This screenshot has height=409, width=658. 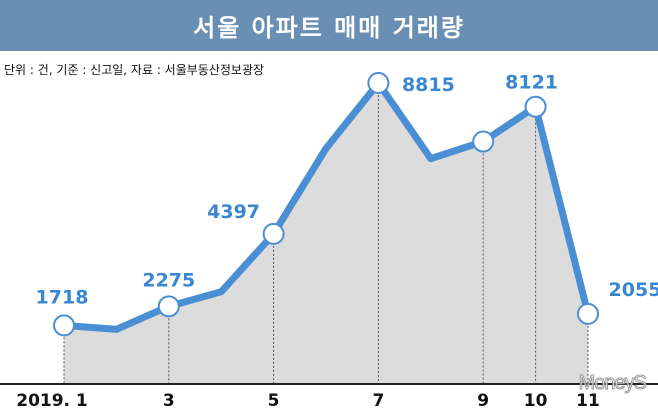 What do you see at coordinates (62, 297) in the screenshot?
I see `data-value-label: 1718` at bounding box center [62, 297].